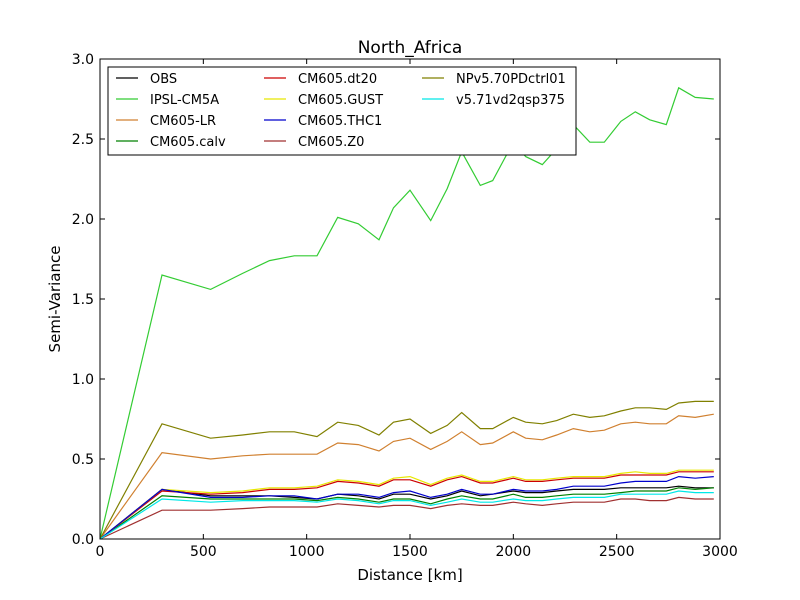  I want to click on y-tick-label: 3.0, so click(83, 60).